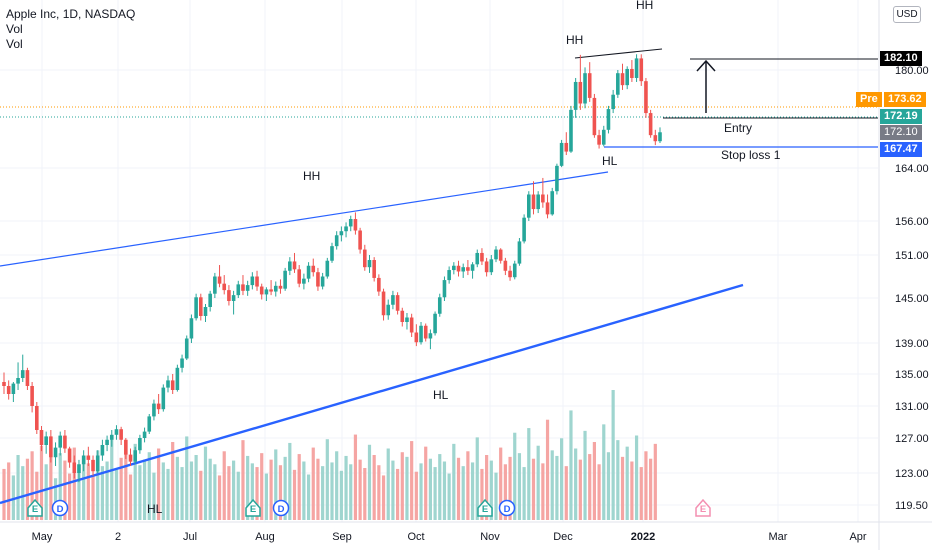 The image size is (932, 550). I want to click on price-axis-tick: 145.00, so click(912, 299).